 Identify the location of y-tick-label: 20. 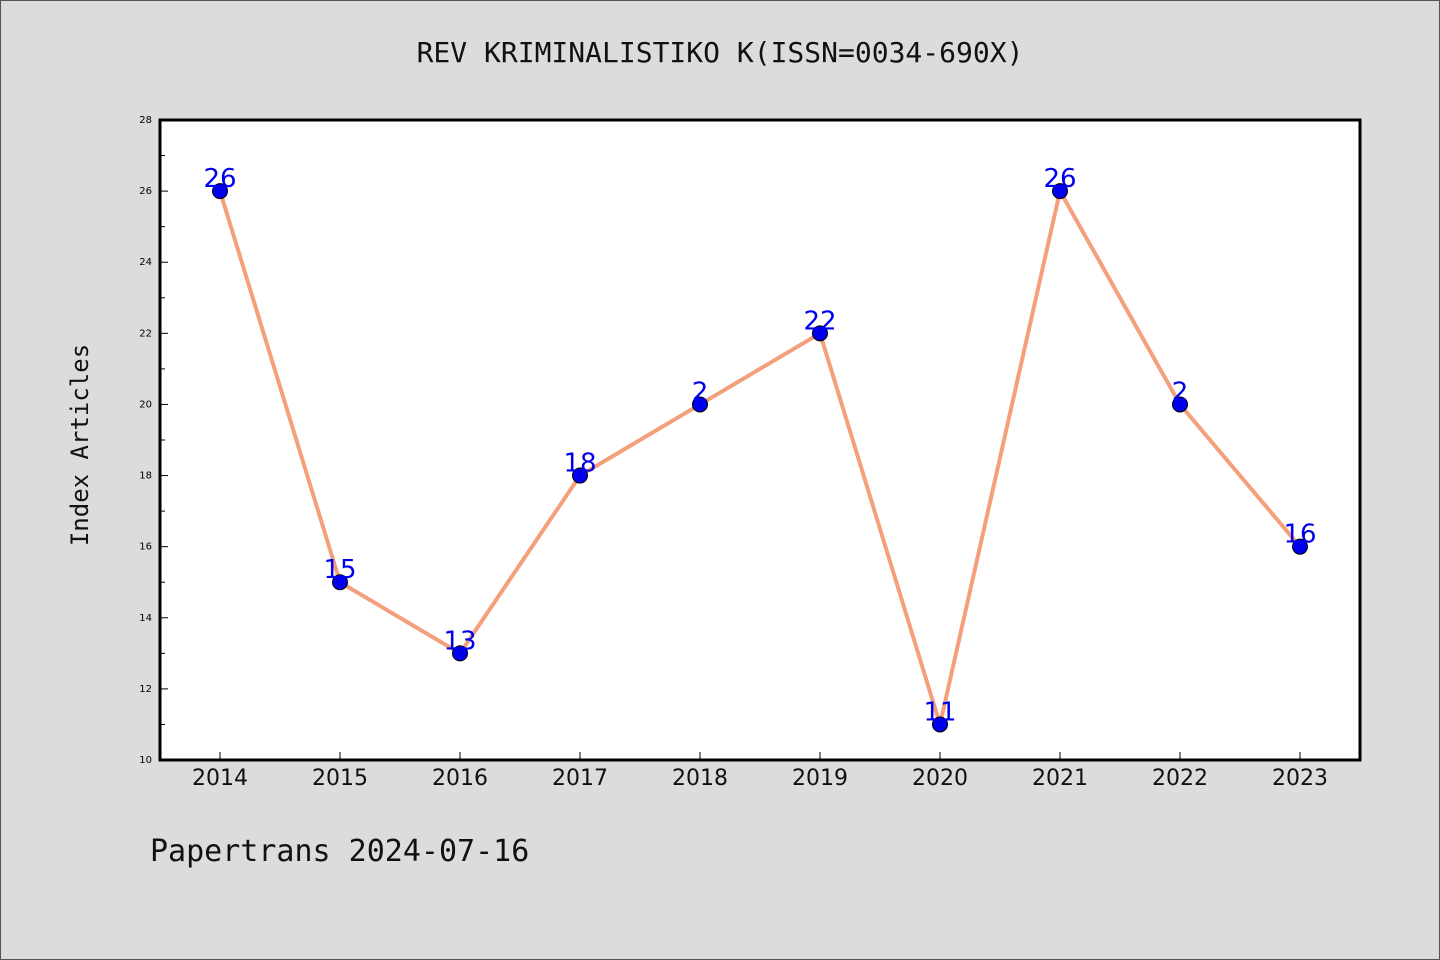
(145, 404).